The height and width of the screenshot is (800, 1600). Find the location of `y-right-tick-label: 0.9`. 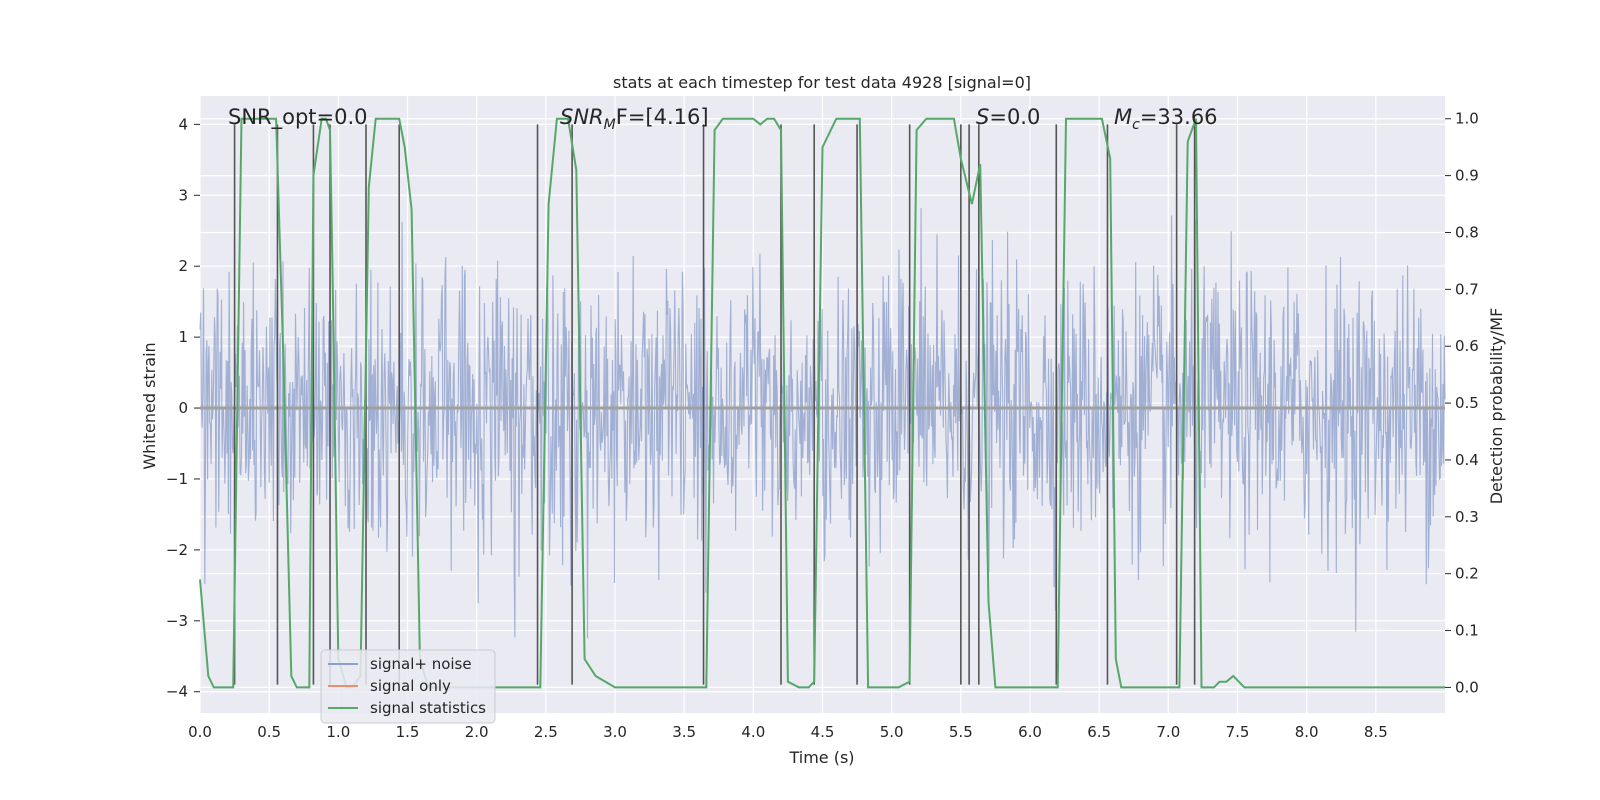

y-right-tick-label: 0.9 is located at coordinates (1467, 176).